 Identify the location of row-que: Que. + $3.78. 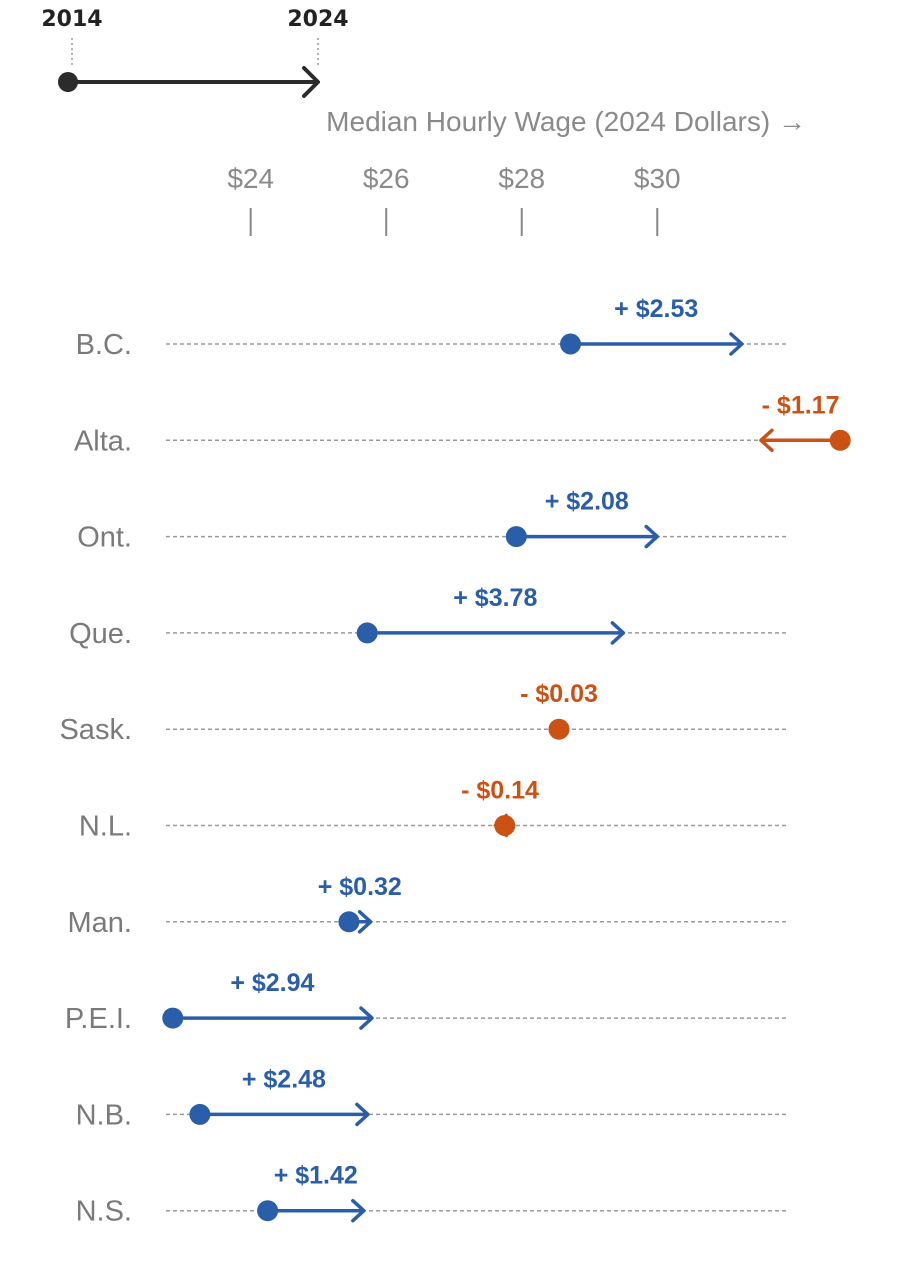
(427, 617).